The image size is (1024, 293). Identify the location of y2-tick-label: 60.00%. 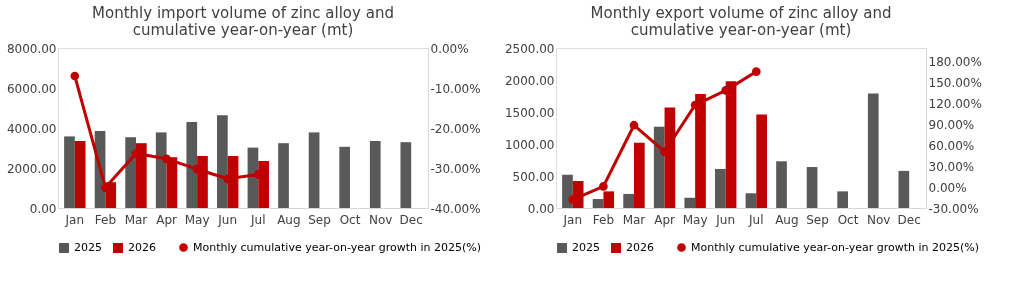
(951, 145).